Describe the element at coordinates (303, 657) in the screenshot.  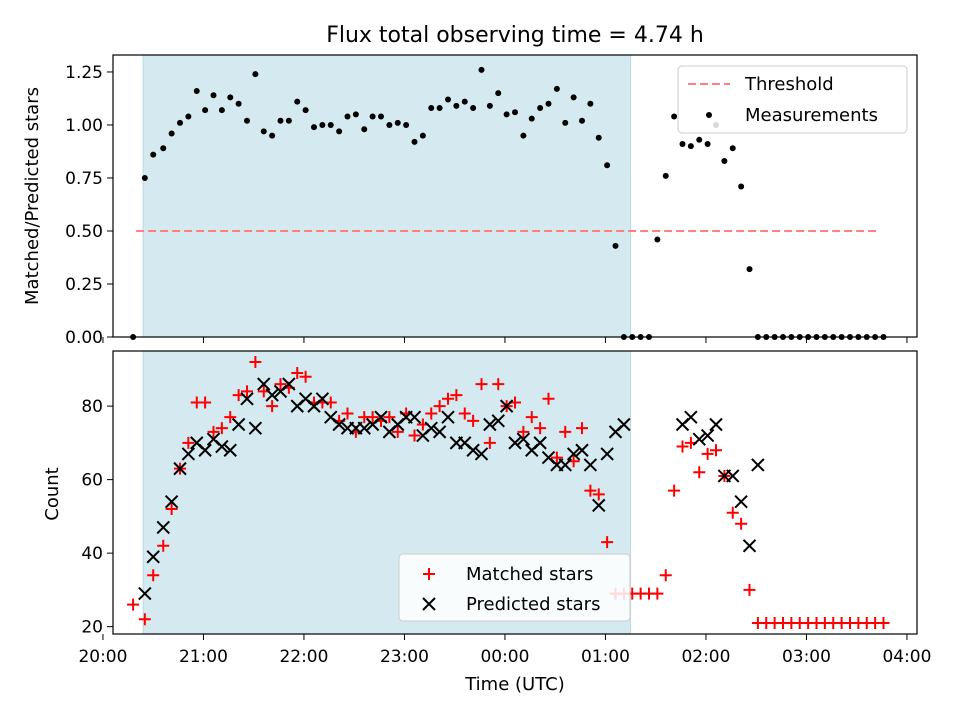
I see `x-tick-label: 22:00` at that location.